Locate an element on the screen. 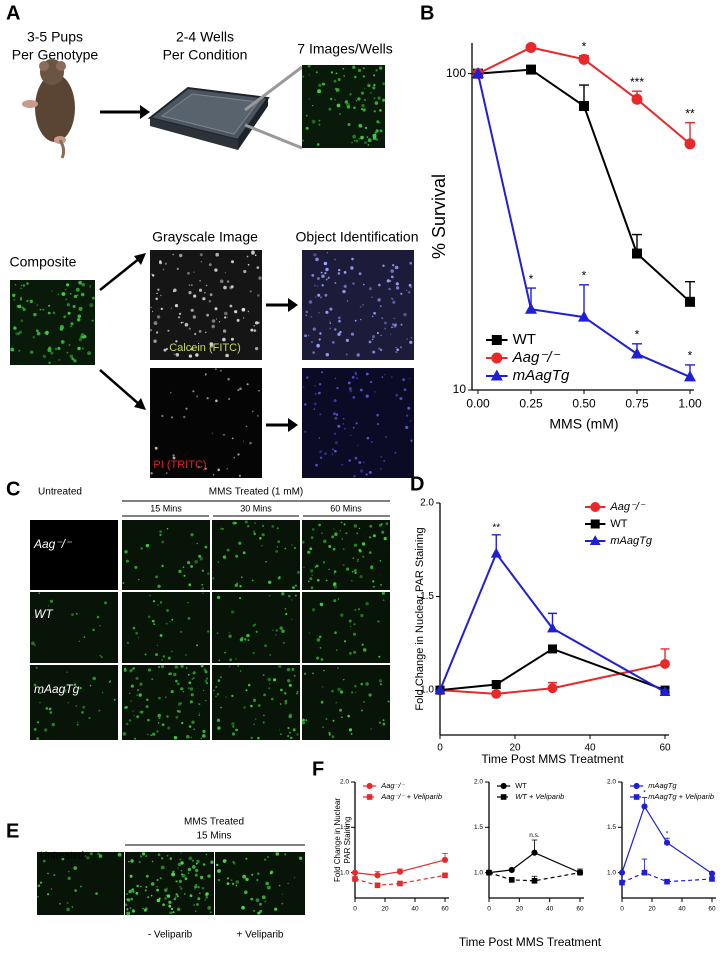 Image resolution: width=720 pixels, height=954 pixels. x-tick-label: 40 is located at coordinates (682, 908).